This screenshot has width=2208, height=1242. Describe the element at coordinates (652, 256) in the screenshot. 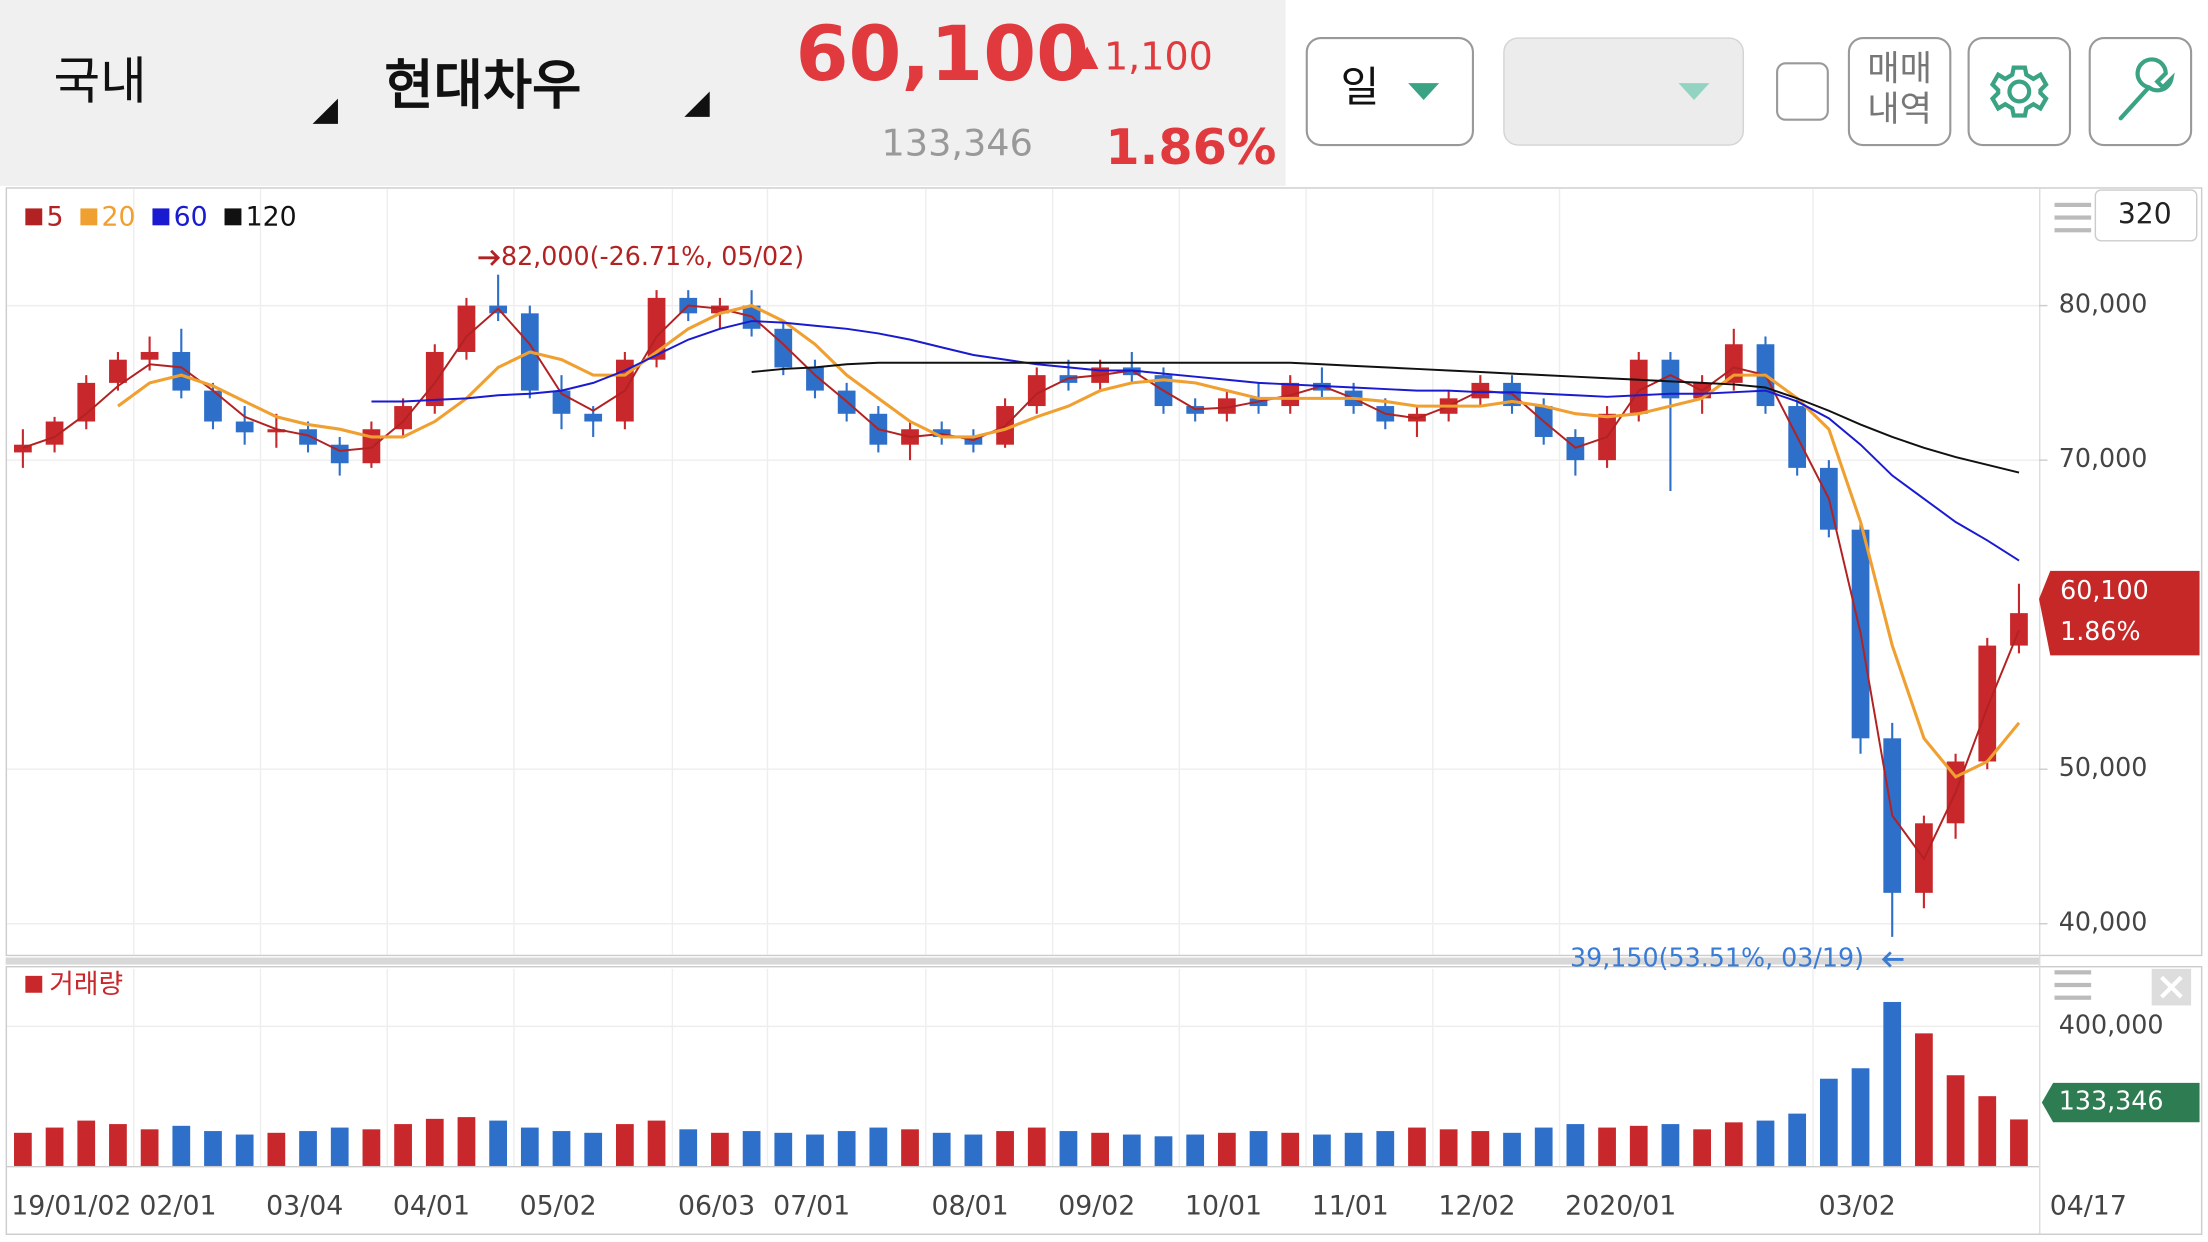

I see `annotation: 82,000(-26.71%, 05/02)` at that location.